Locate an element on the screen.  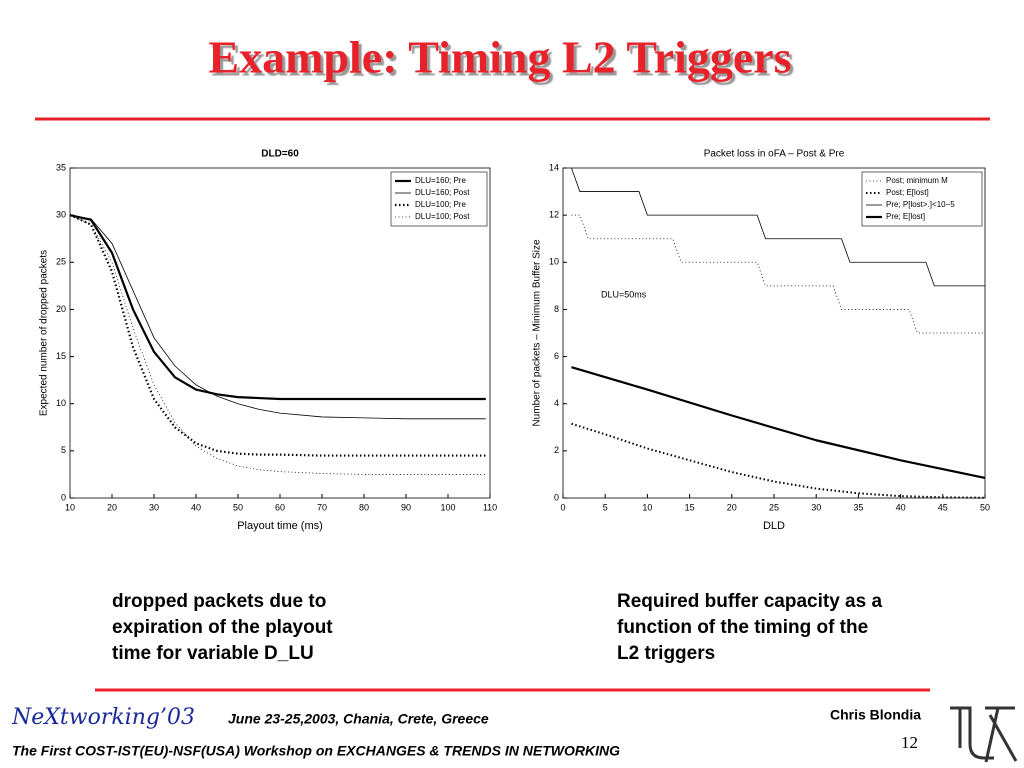
x-tick-label: 60 is located at coordinates (280, 507).